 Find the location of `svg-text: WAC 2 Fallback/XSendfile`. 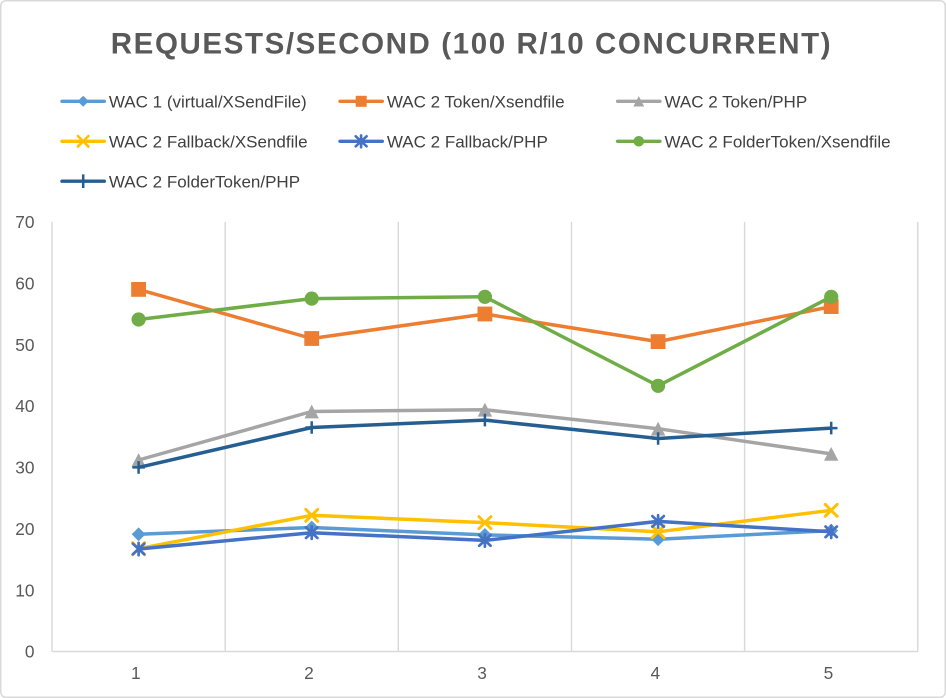

svg-text: WAC 2 Fallback/XSendfile is located at coordinates (208, 141).